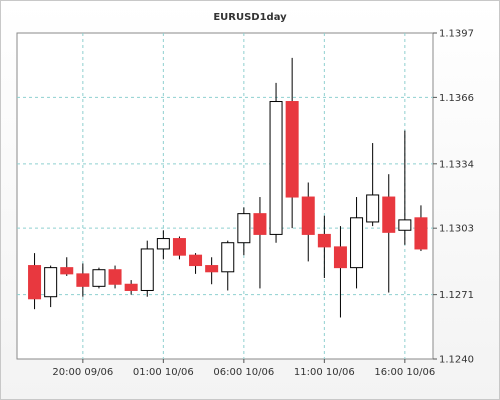  What do you see at coordinates (243, 372) in the screenshot?
I see `x-tick-label: 06:00 10/06` at bounding box center [243, 372].